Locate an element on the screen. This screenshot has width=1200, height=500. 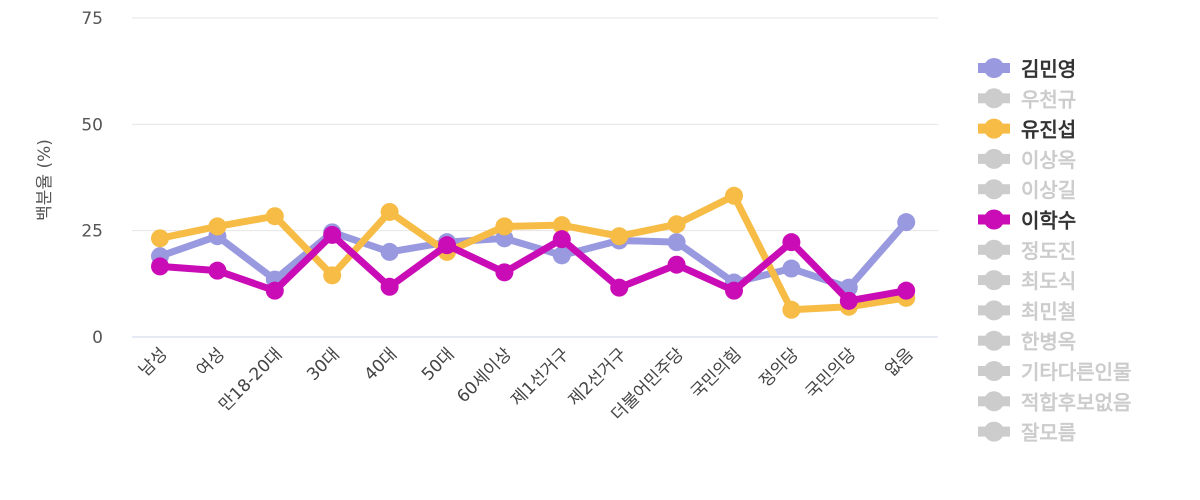
legend-item: 우천규 is located at coordinates (1027, 99).